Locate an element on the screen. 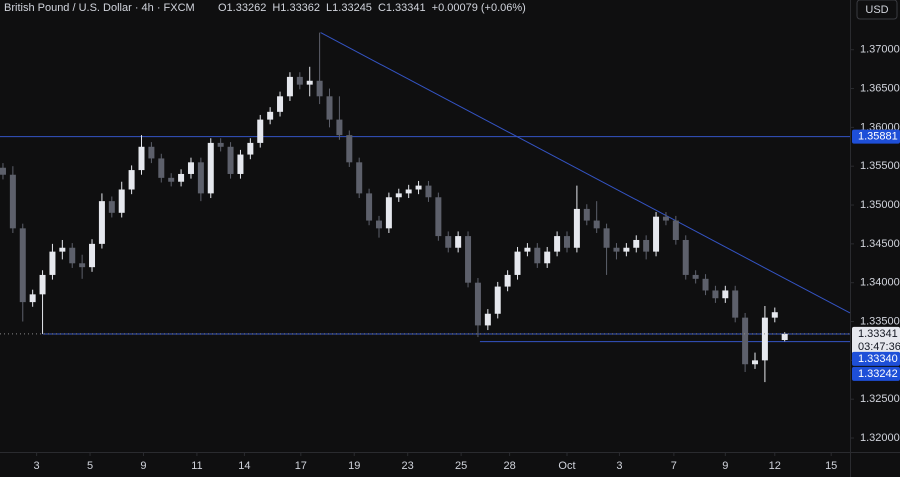  ohlc-value: H1.33362 is located at coordinates (296, 8).